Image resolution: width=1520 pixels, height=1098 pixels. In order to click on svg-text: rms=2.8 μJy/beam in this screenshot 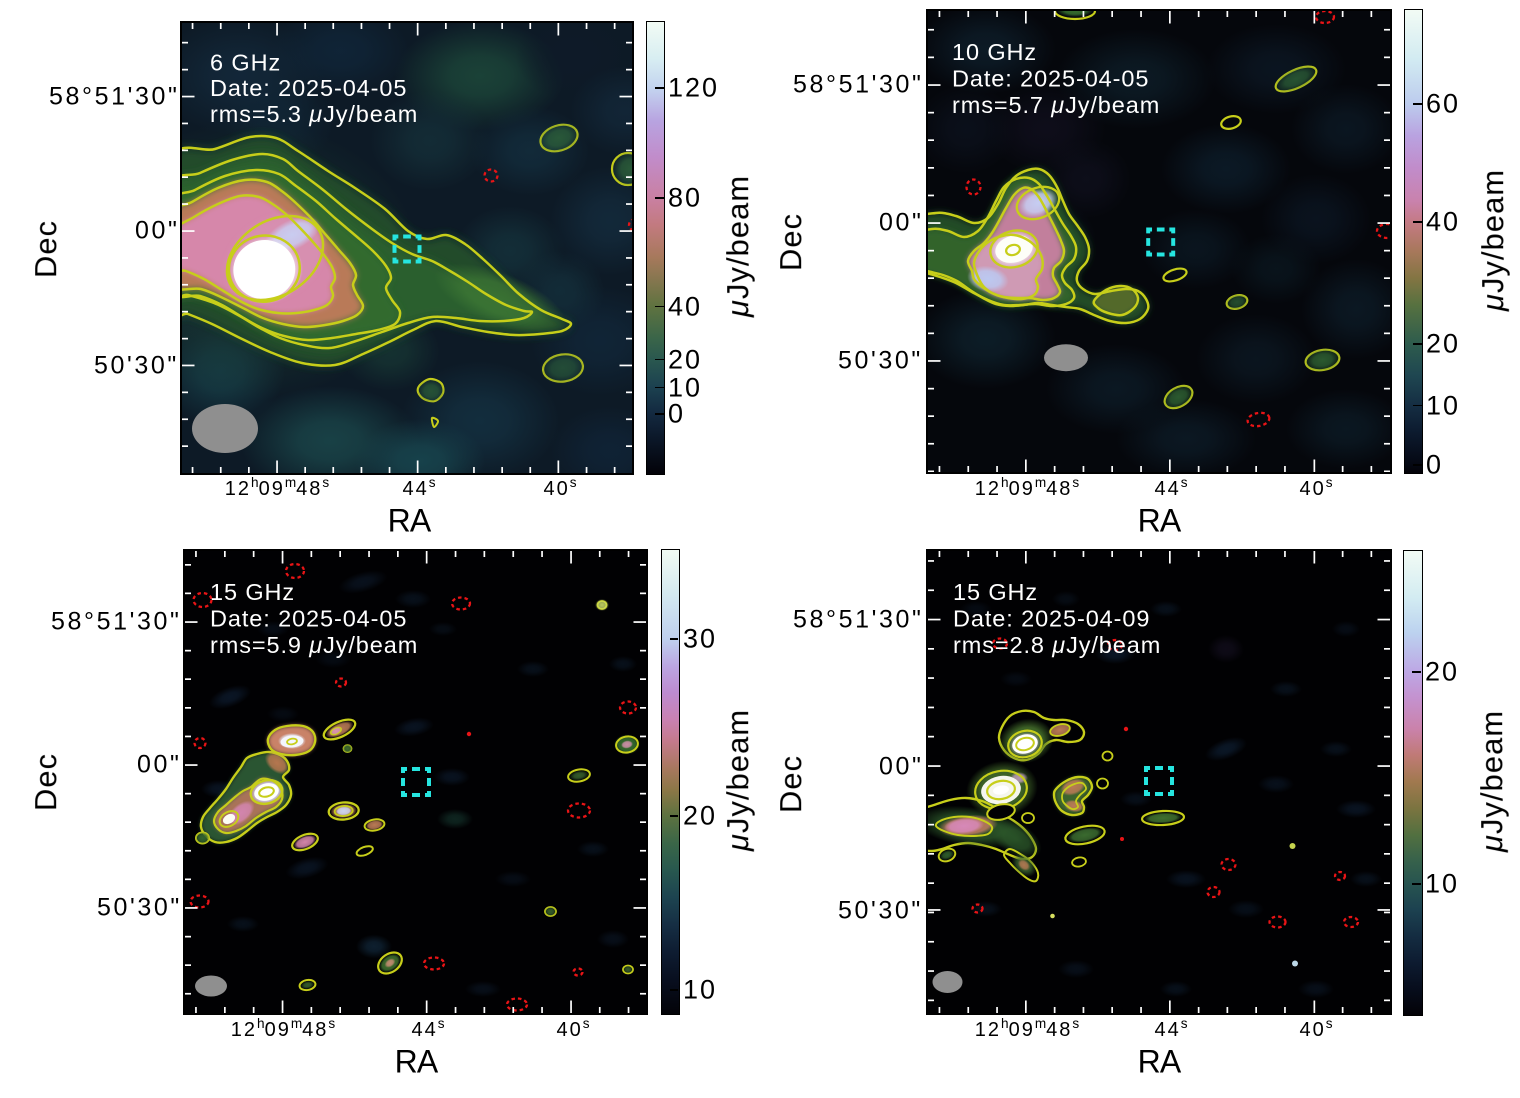, I will do `click(1057, 645)`.